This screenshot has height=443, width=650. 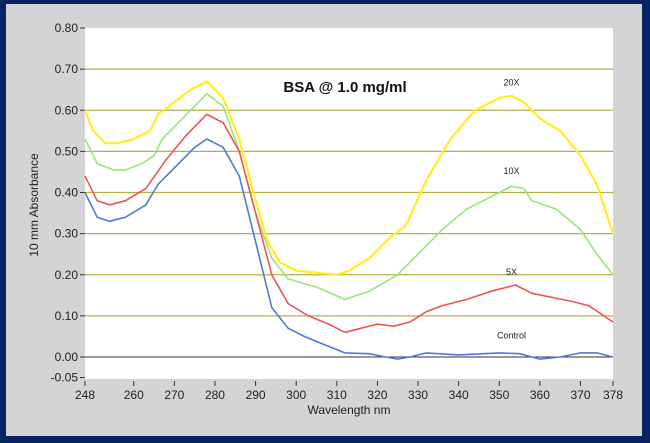 I want to click on x-tick-label: 248, so click(x=85, y=395).